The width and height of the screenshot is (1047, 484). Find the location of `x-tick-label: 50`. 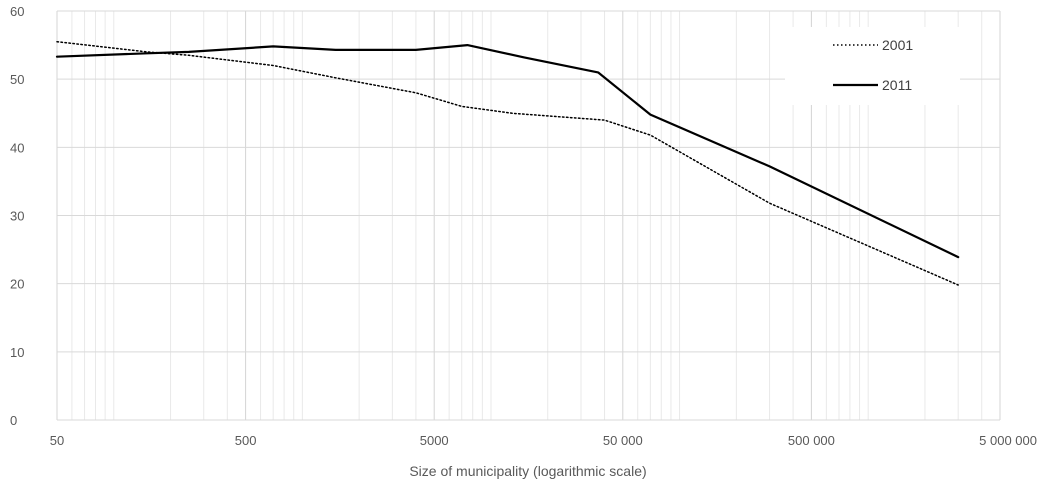

x-tick-label: 50 is located at coordinates (57, 440).